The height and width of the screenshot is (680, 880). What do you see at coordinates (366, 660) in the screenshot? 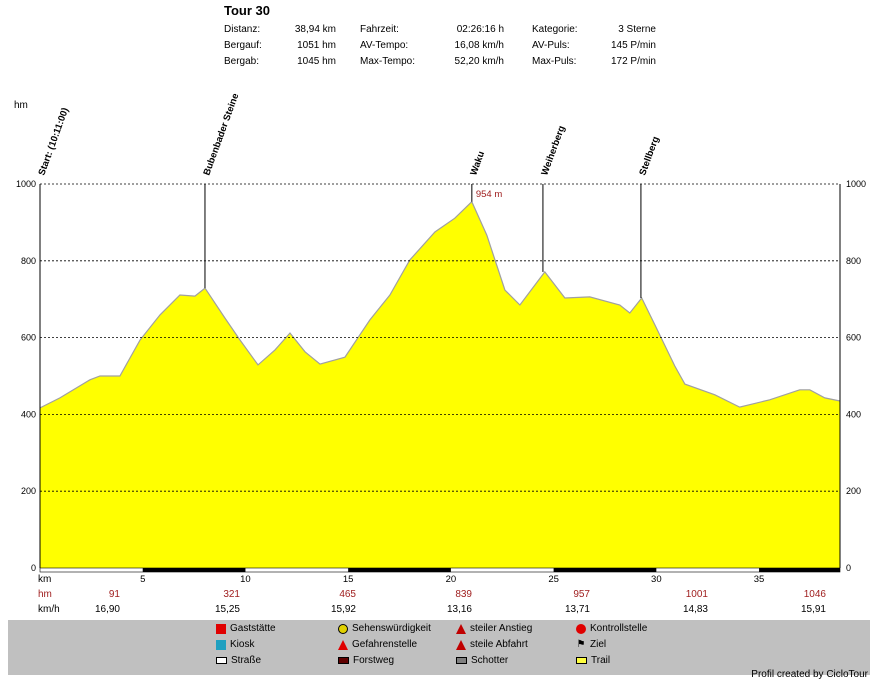
I see `legend-item: Forstweg` at bounding box center [366, 660].